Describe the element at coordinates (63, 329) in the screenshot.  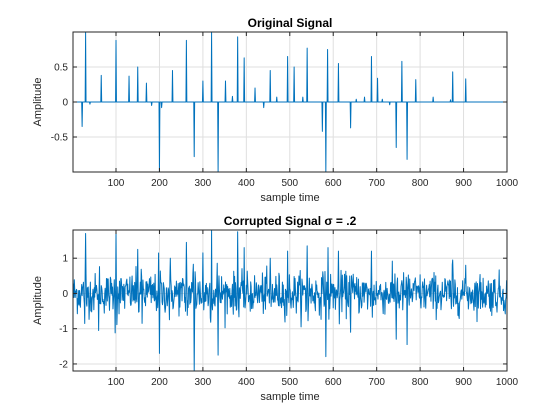
I see `y-tick-label: -1` at that location.